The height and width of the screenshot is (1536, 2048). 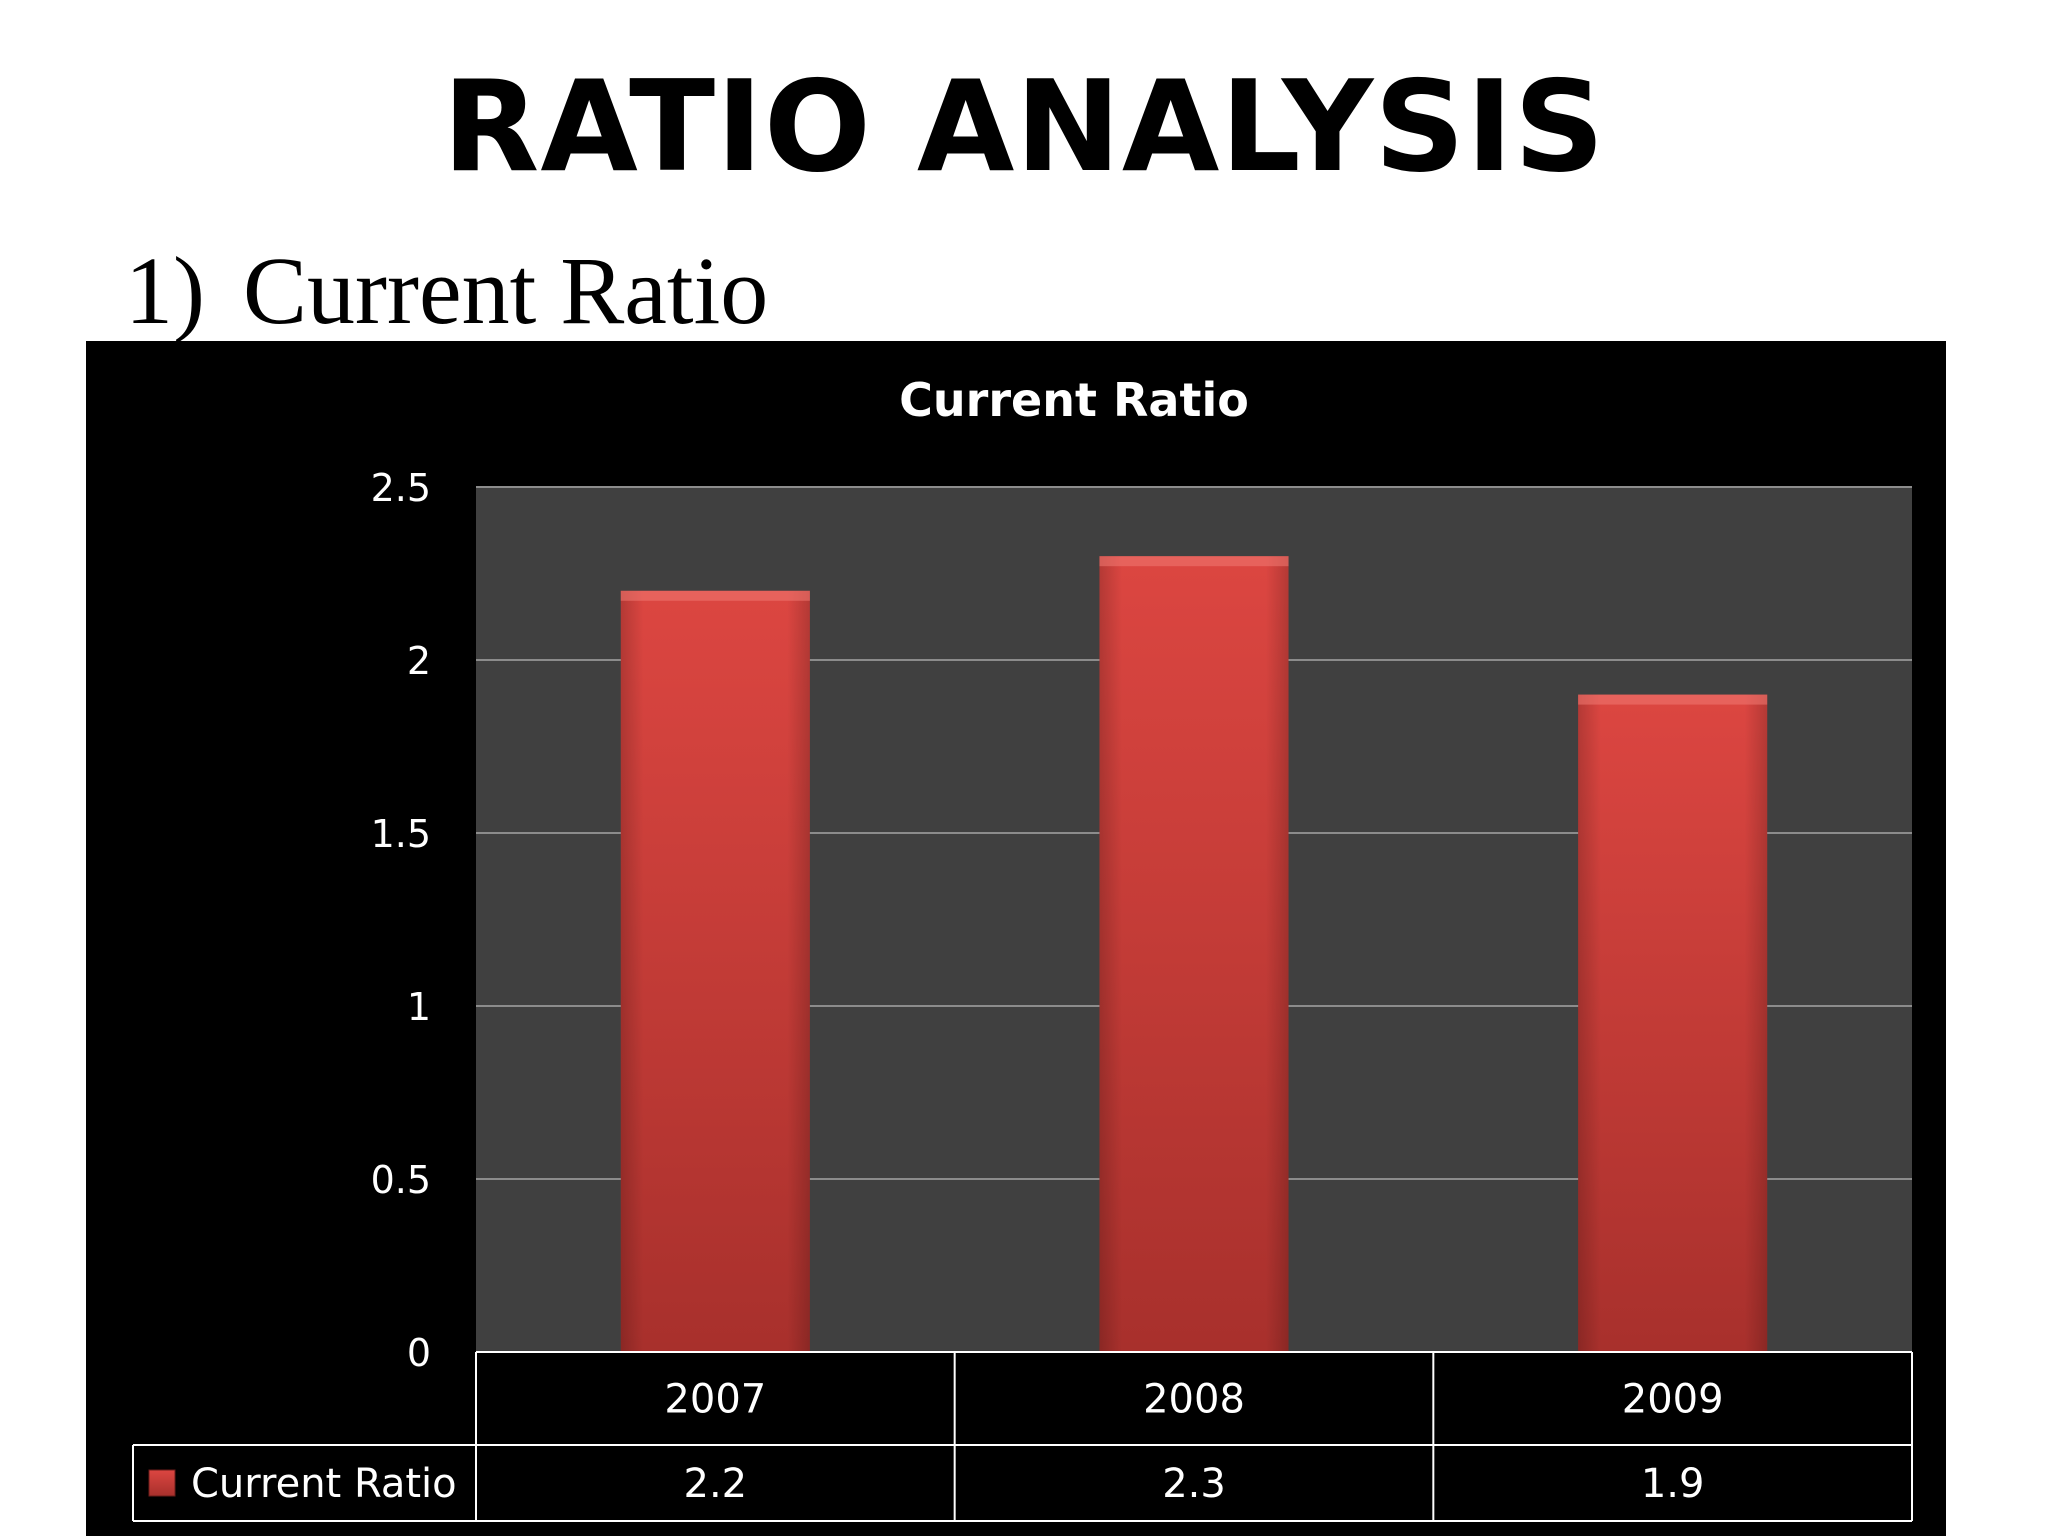 What do you see at coordinates (506, 290) in the screenshot?
I see `section-label: Current Ratio` at bounding box center [506, 290].